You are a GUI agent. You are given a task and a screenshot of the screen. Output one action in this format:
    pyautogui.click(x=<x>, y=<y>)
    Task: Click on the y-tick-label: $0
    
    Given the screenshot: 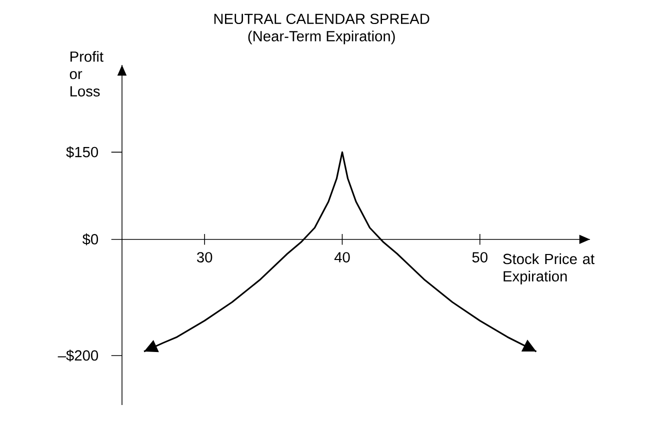 What is the action you would take?
    pyautogui.click(x=90, y=239)
    